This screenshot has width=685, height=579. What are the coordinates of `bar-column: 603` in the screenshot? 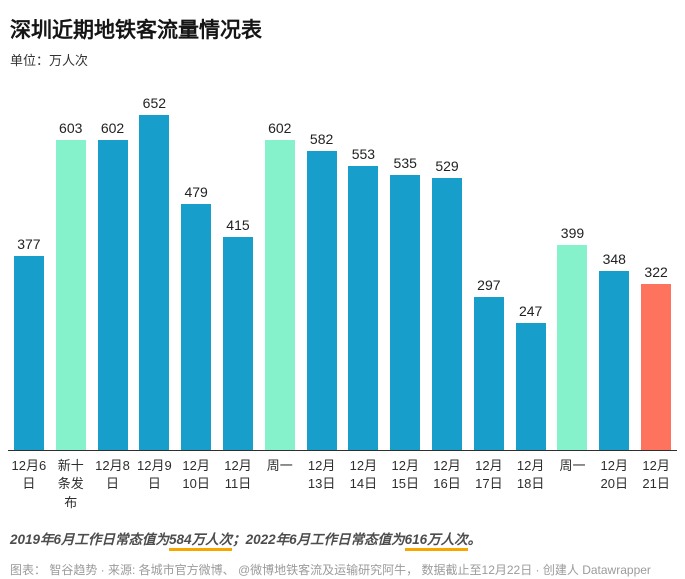 It's located at (71, 285).